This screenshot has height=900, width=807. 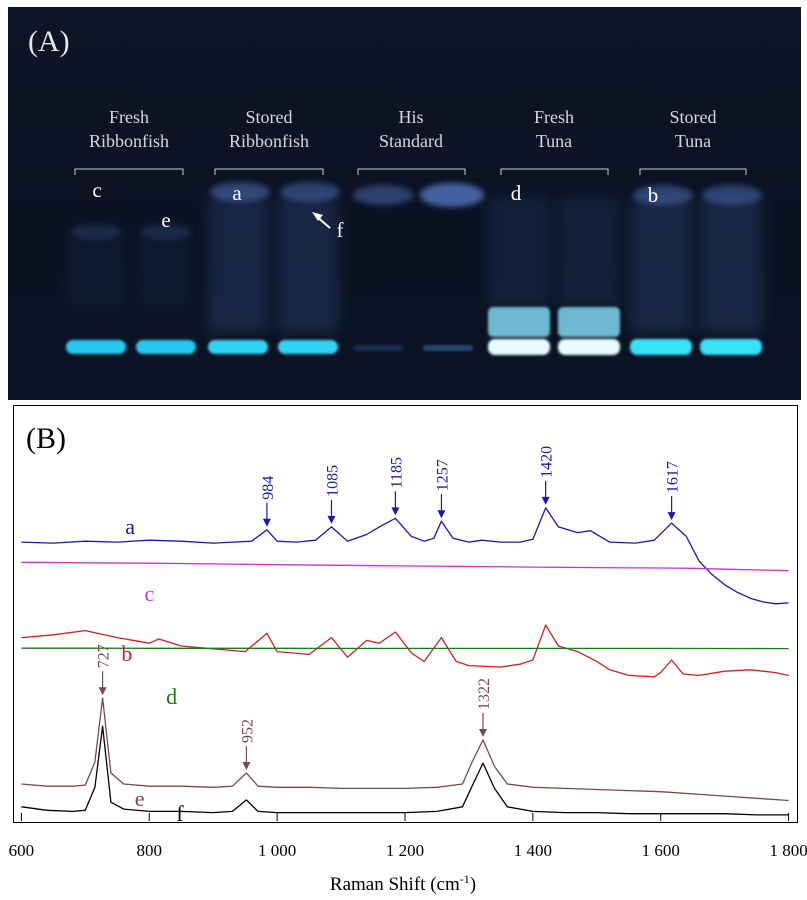 I want to click on group-label-5-line2: Tuna, so click(x=693, y=141).